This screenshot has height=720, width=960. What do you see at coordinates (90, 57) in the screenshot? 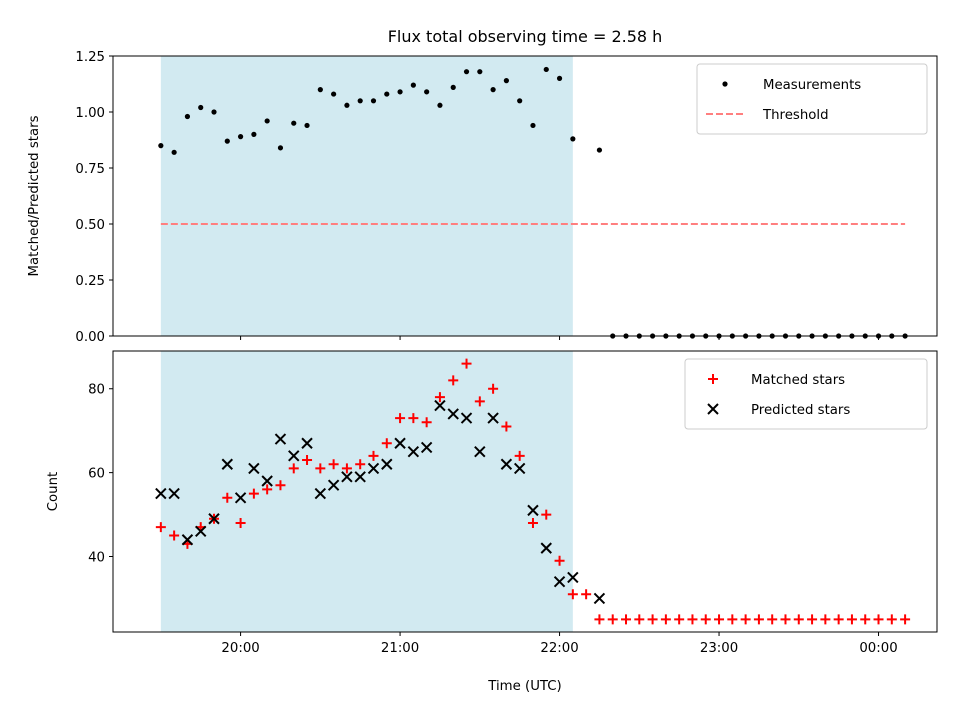
I see `y-tick-label: 1.25` at bounding box center [90, 57].